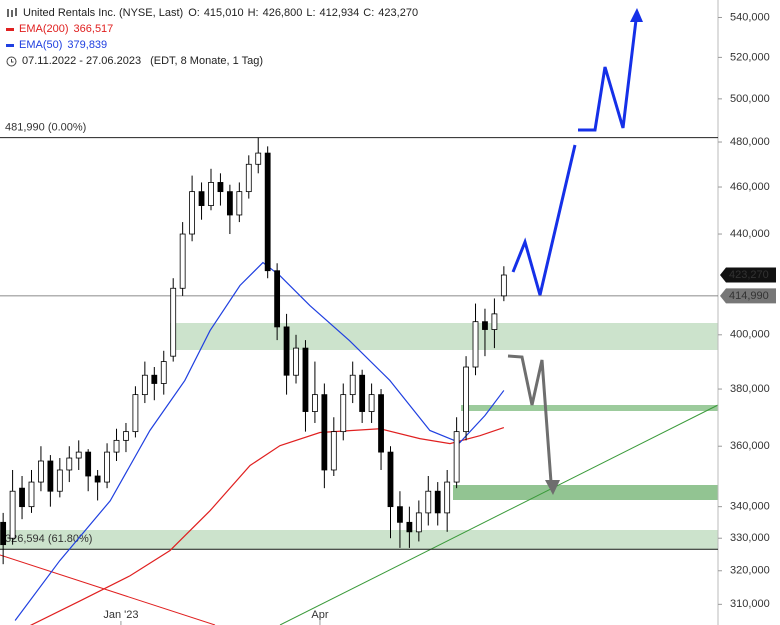 The image size is (780, 625). Describe the element at coordinates (194, 13) in the screenshot. I see `ohlc-key: O:` at that location.